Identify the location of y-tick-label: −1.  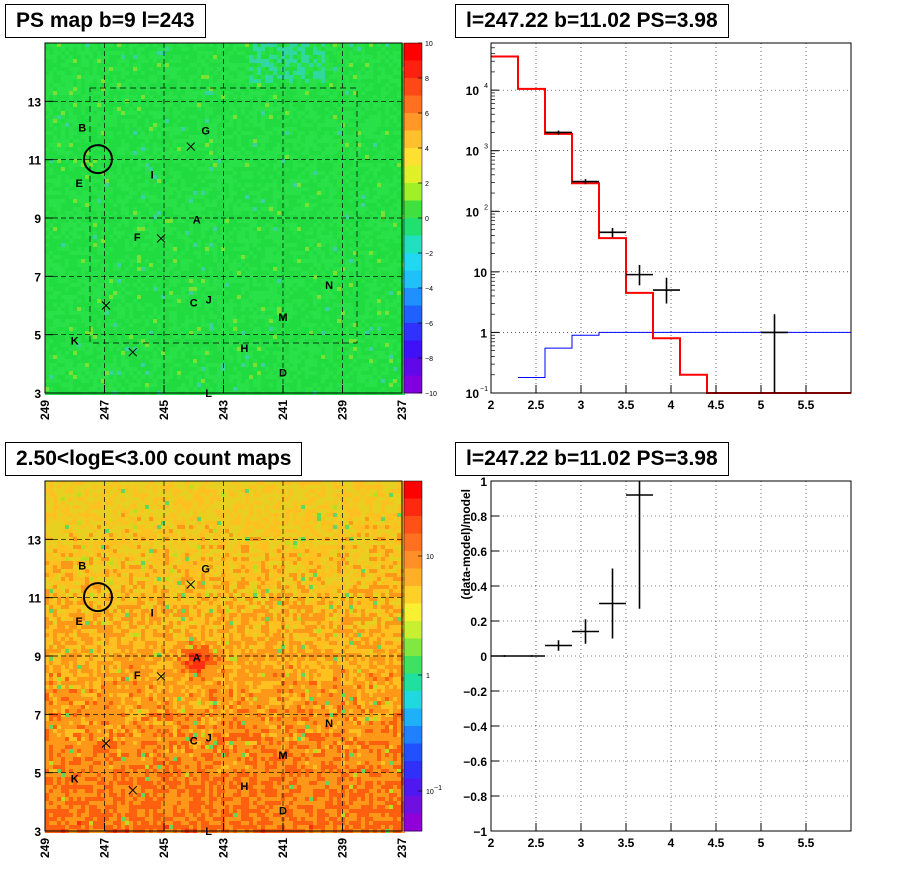
(480, 832).